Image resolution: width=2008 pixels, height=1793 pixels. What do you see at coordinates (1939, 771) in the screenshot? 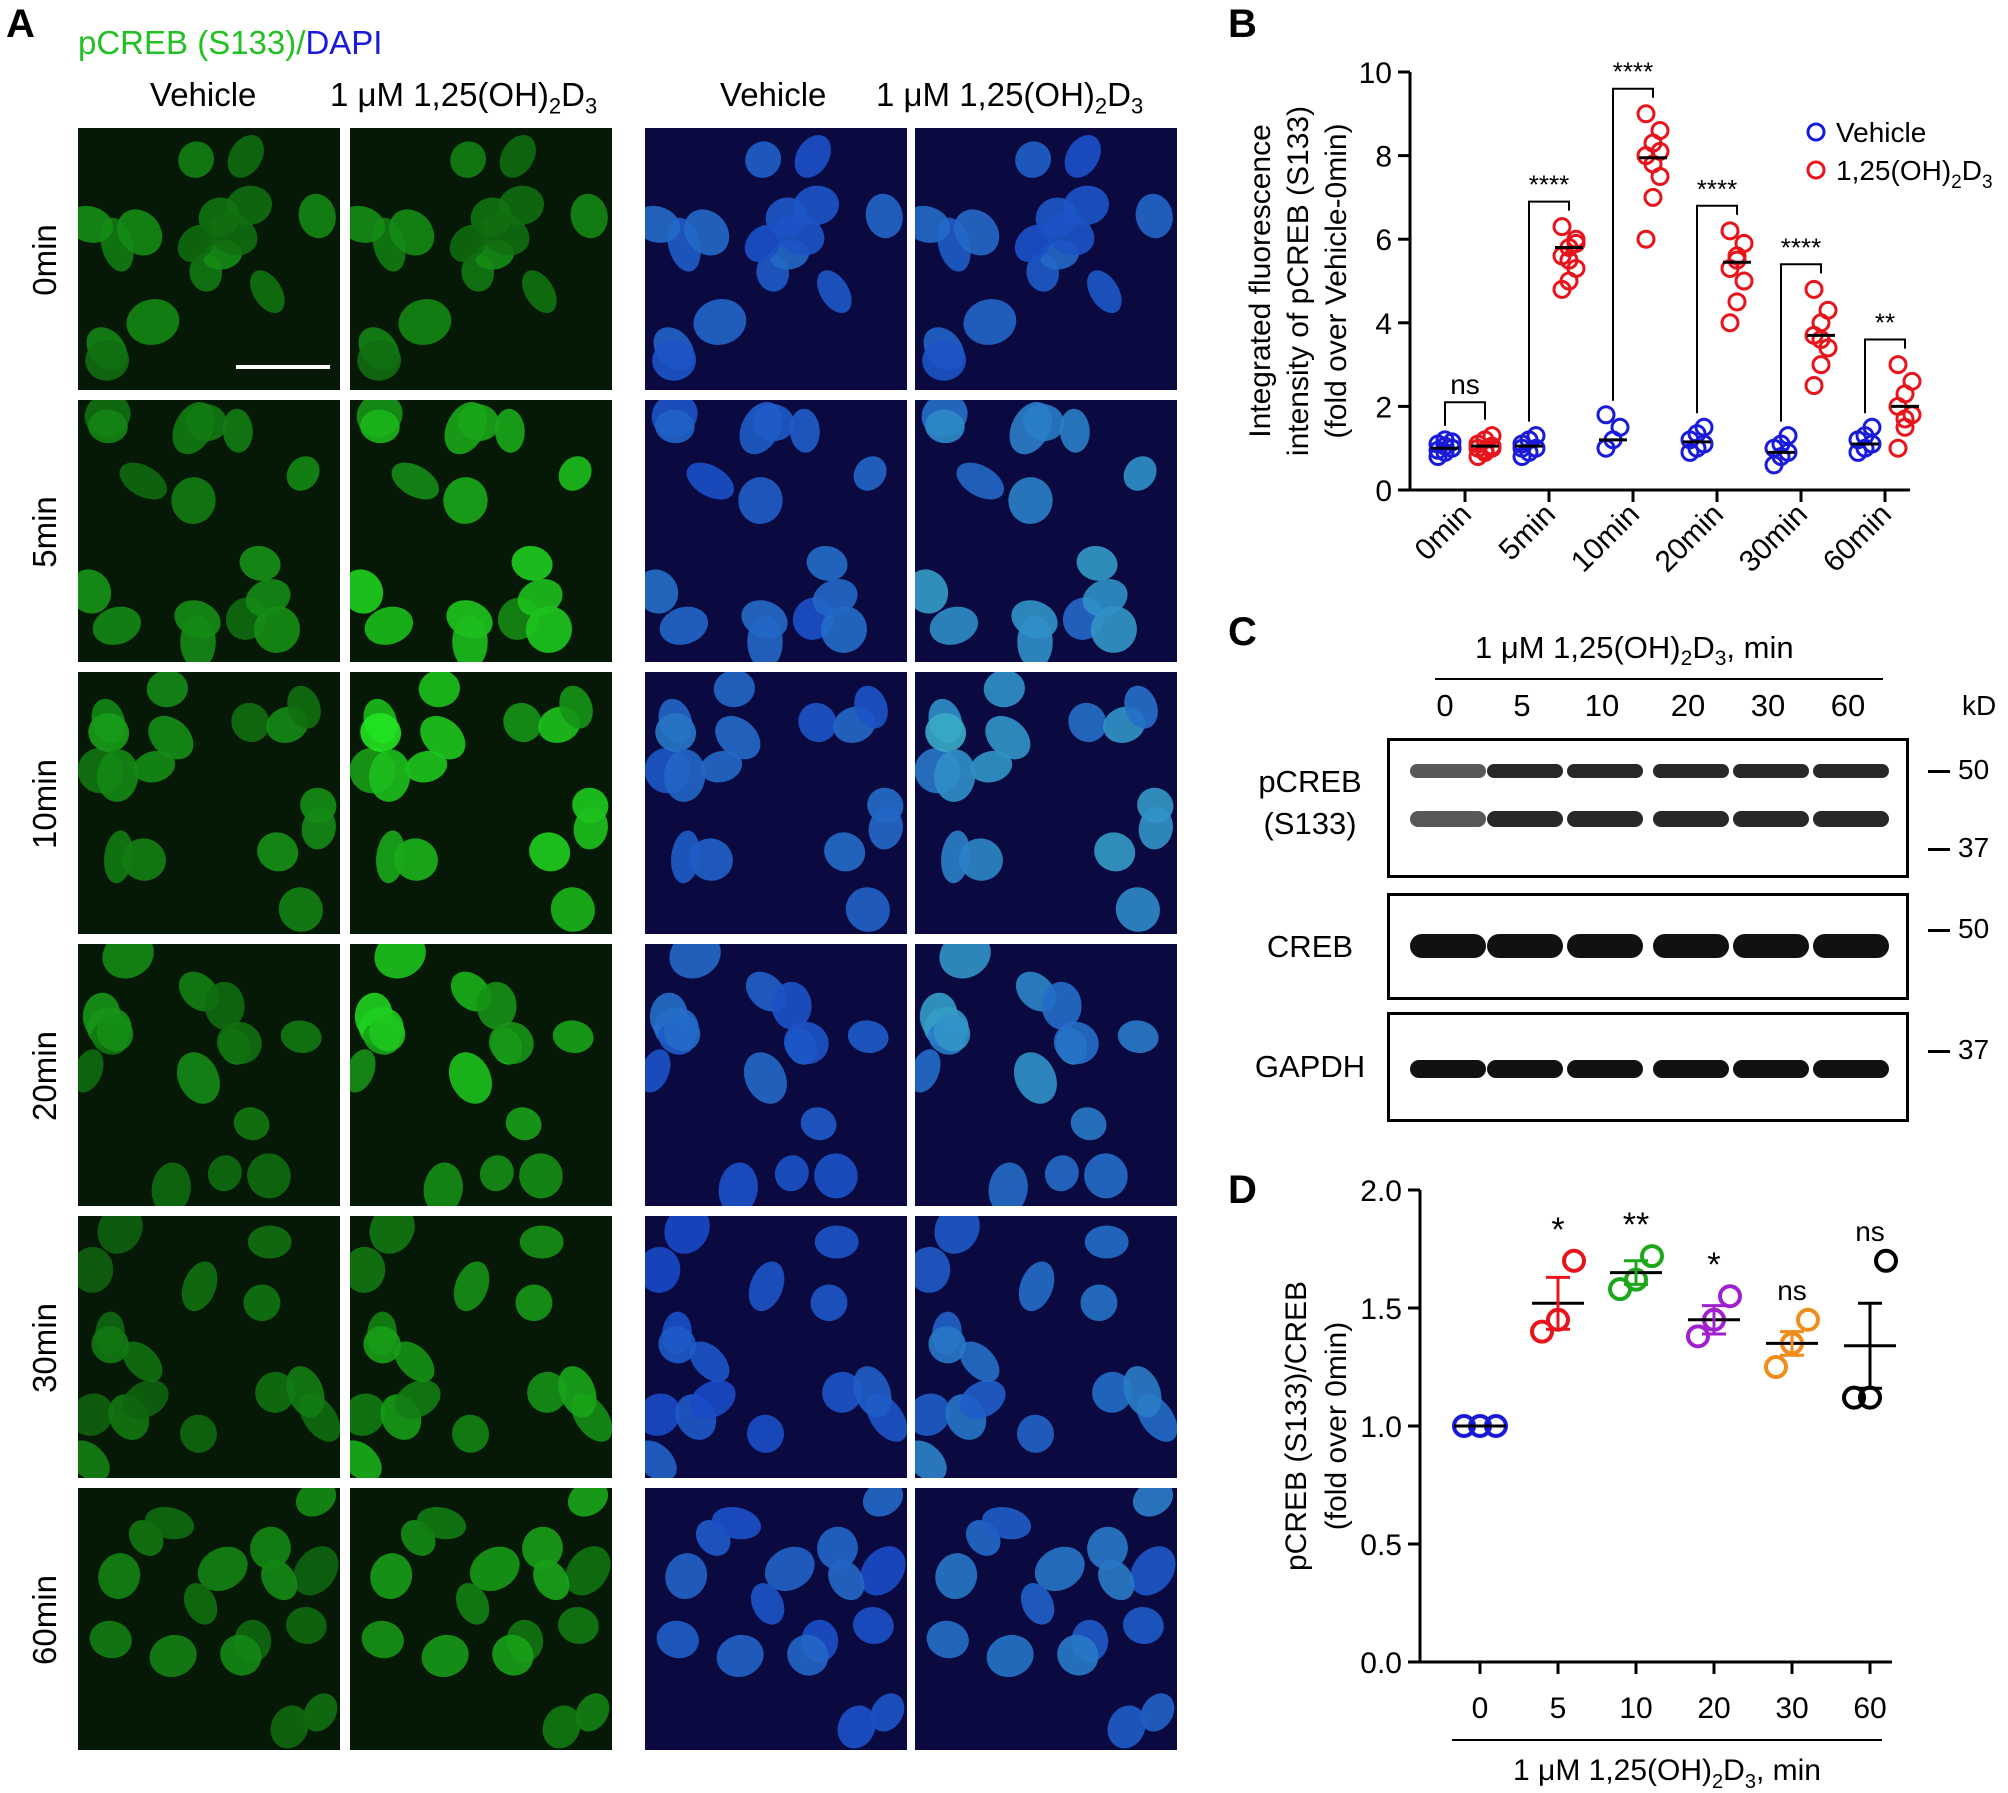
I see `marker-tick` at bounding box center [1939, 771].